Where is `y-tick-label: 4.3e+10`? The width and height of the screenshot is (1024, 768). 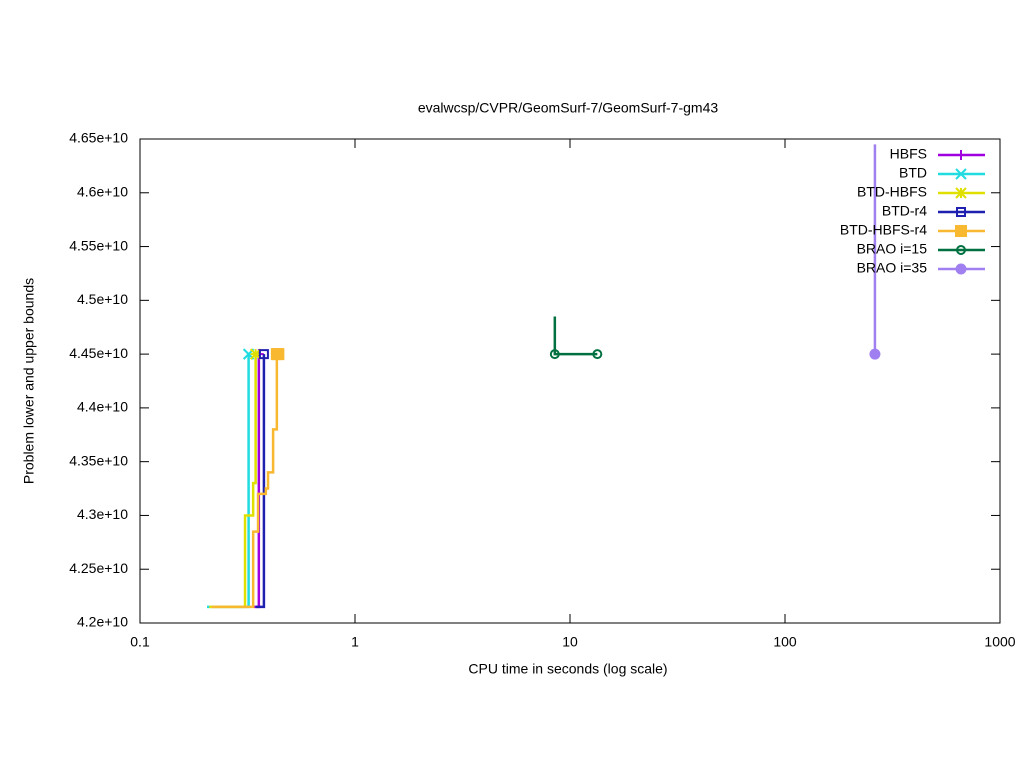 y-tick-label: 4.3e+10 is located at coordinates (102, 514).